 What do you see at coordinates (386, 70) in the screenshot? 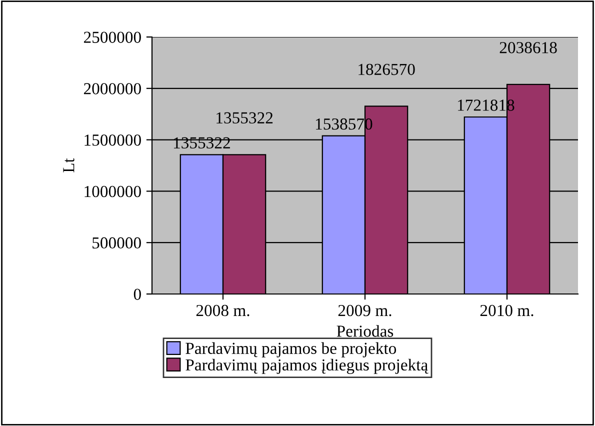
I see `data-label: 1826570` at bounding box center [386, 70].